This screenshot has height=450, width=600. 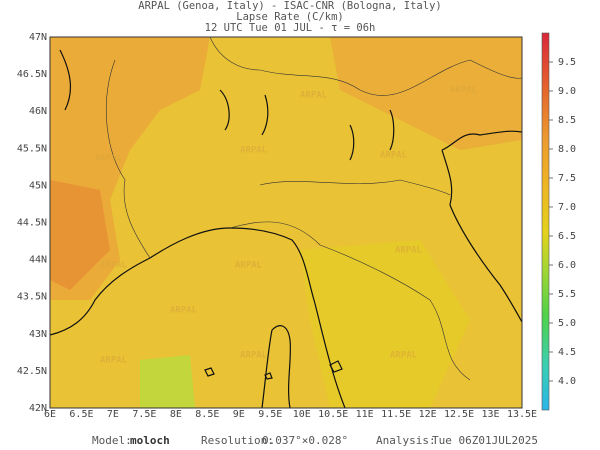 What do you see at coordinates (38, 37) in the screenshot?
I see `lat-label: 47N` at bounding box center [38, 37].